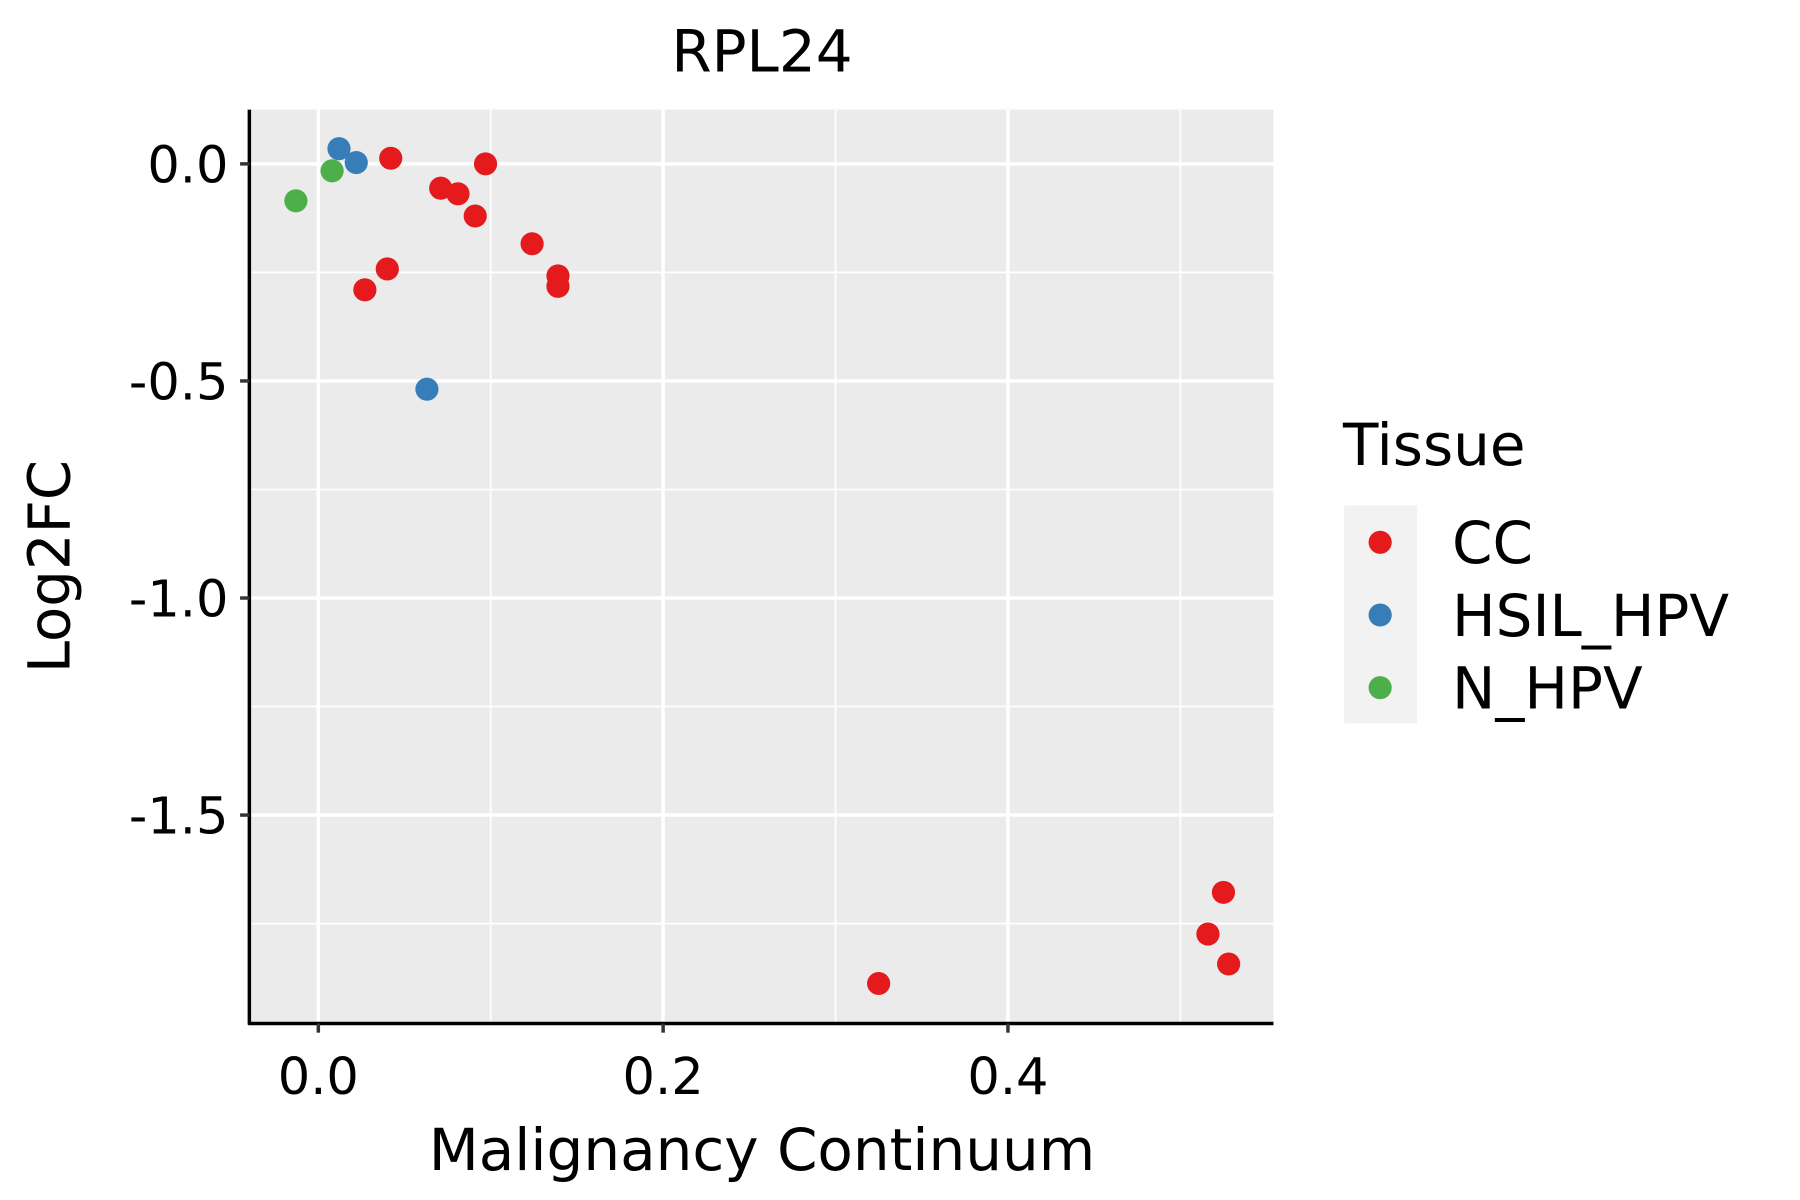 The height and width of the screenshot is (1200, 1800). I want to click on y-tick-label: -1.0, so click(179, 600).